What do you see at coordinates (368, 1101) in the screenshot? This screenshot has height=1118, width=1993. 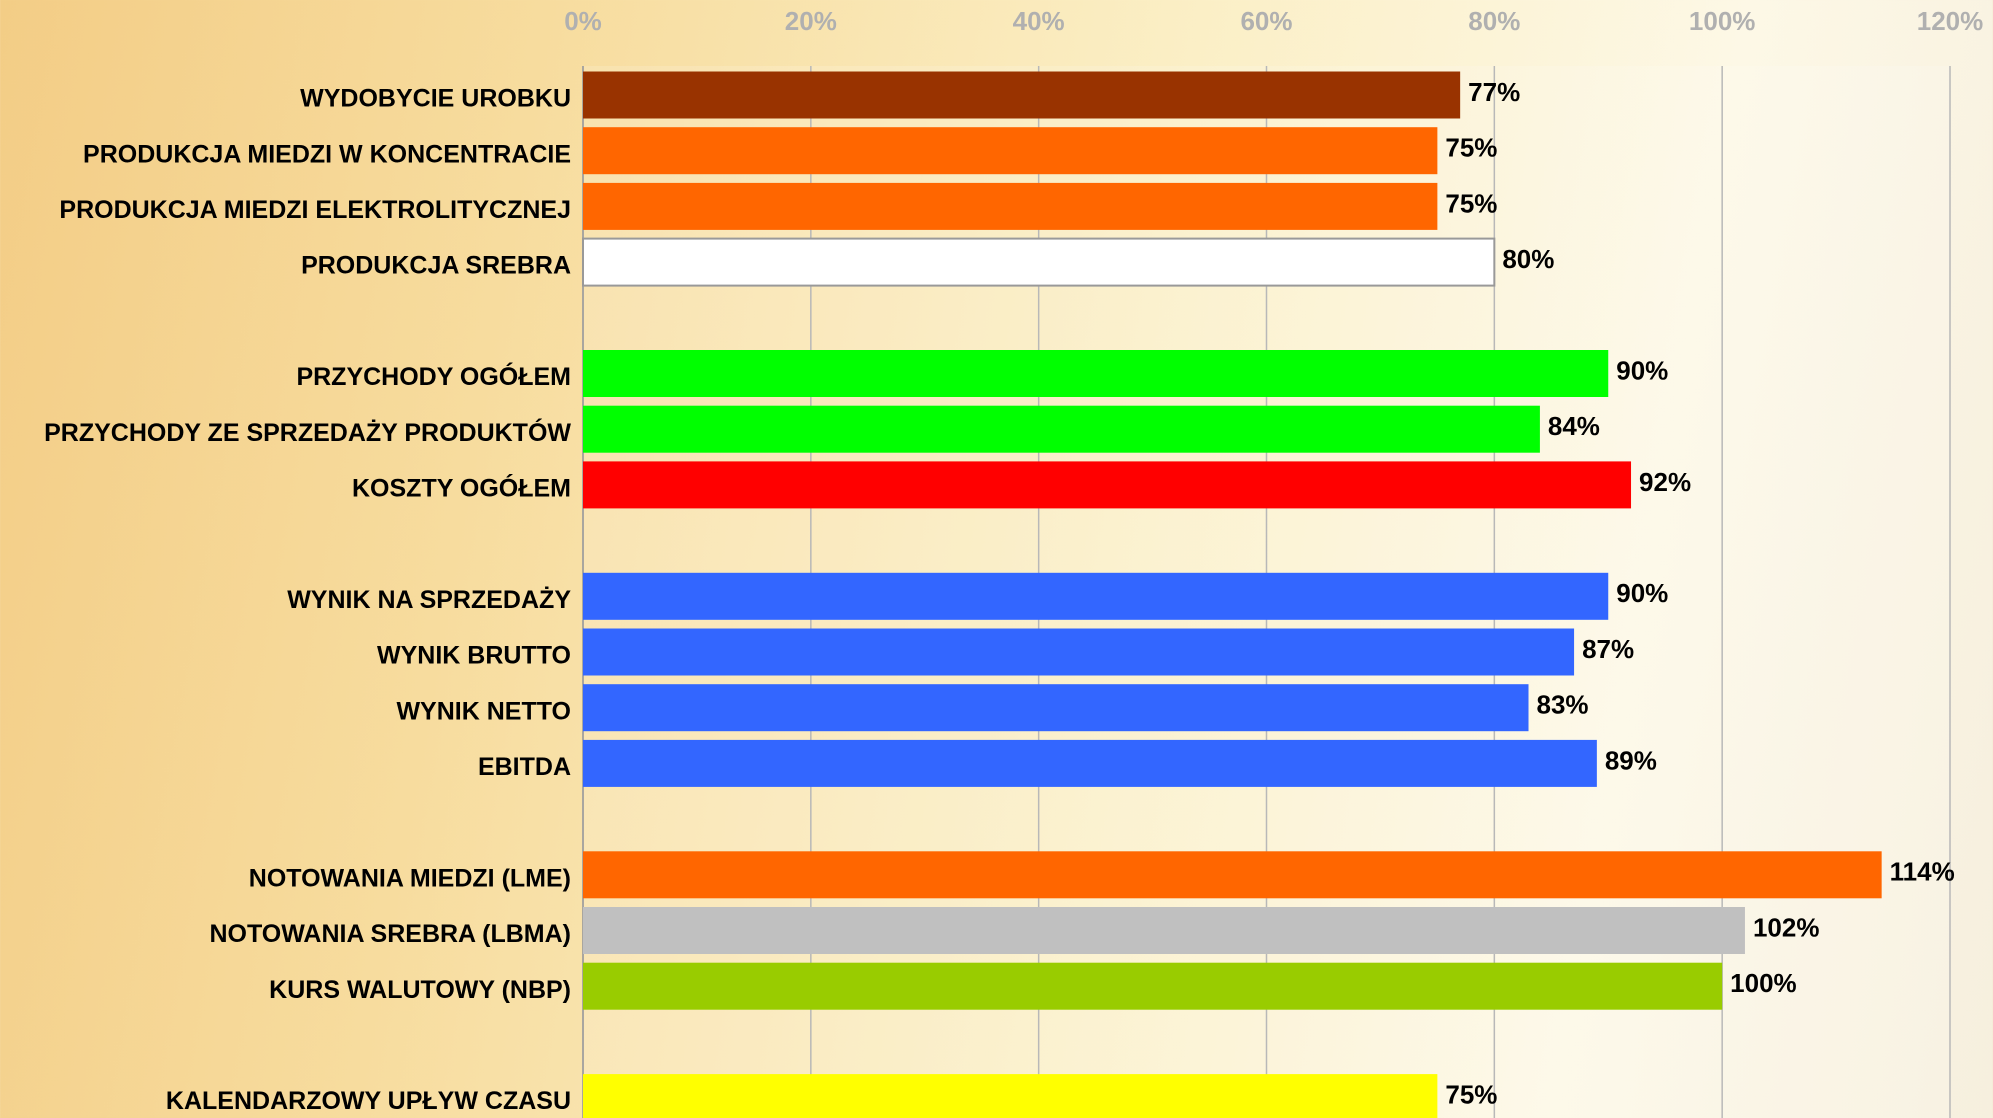 I see `y-tick-label: KALENDARZOWY UPŁYW CZASU` at bounding box center [368, 1101].